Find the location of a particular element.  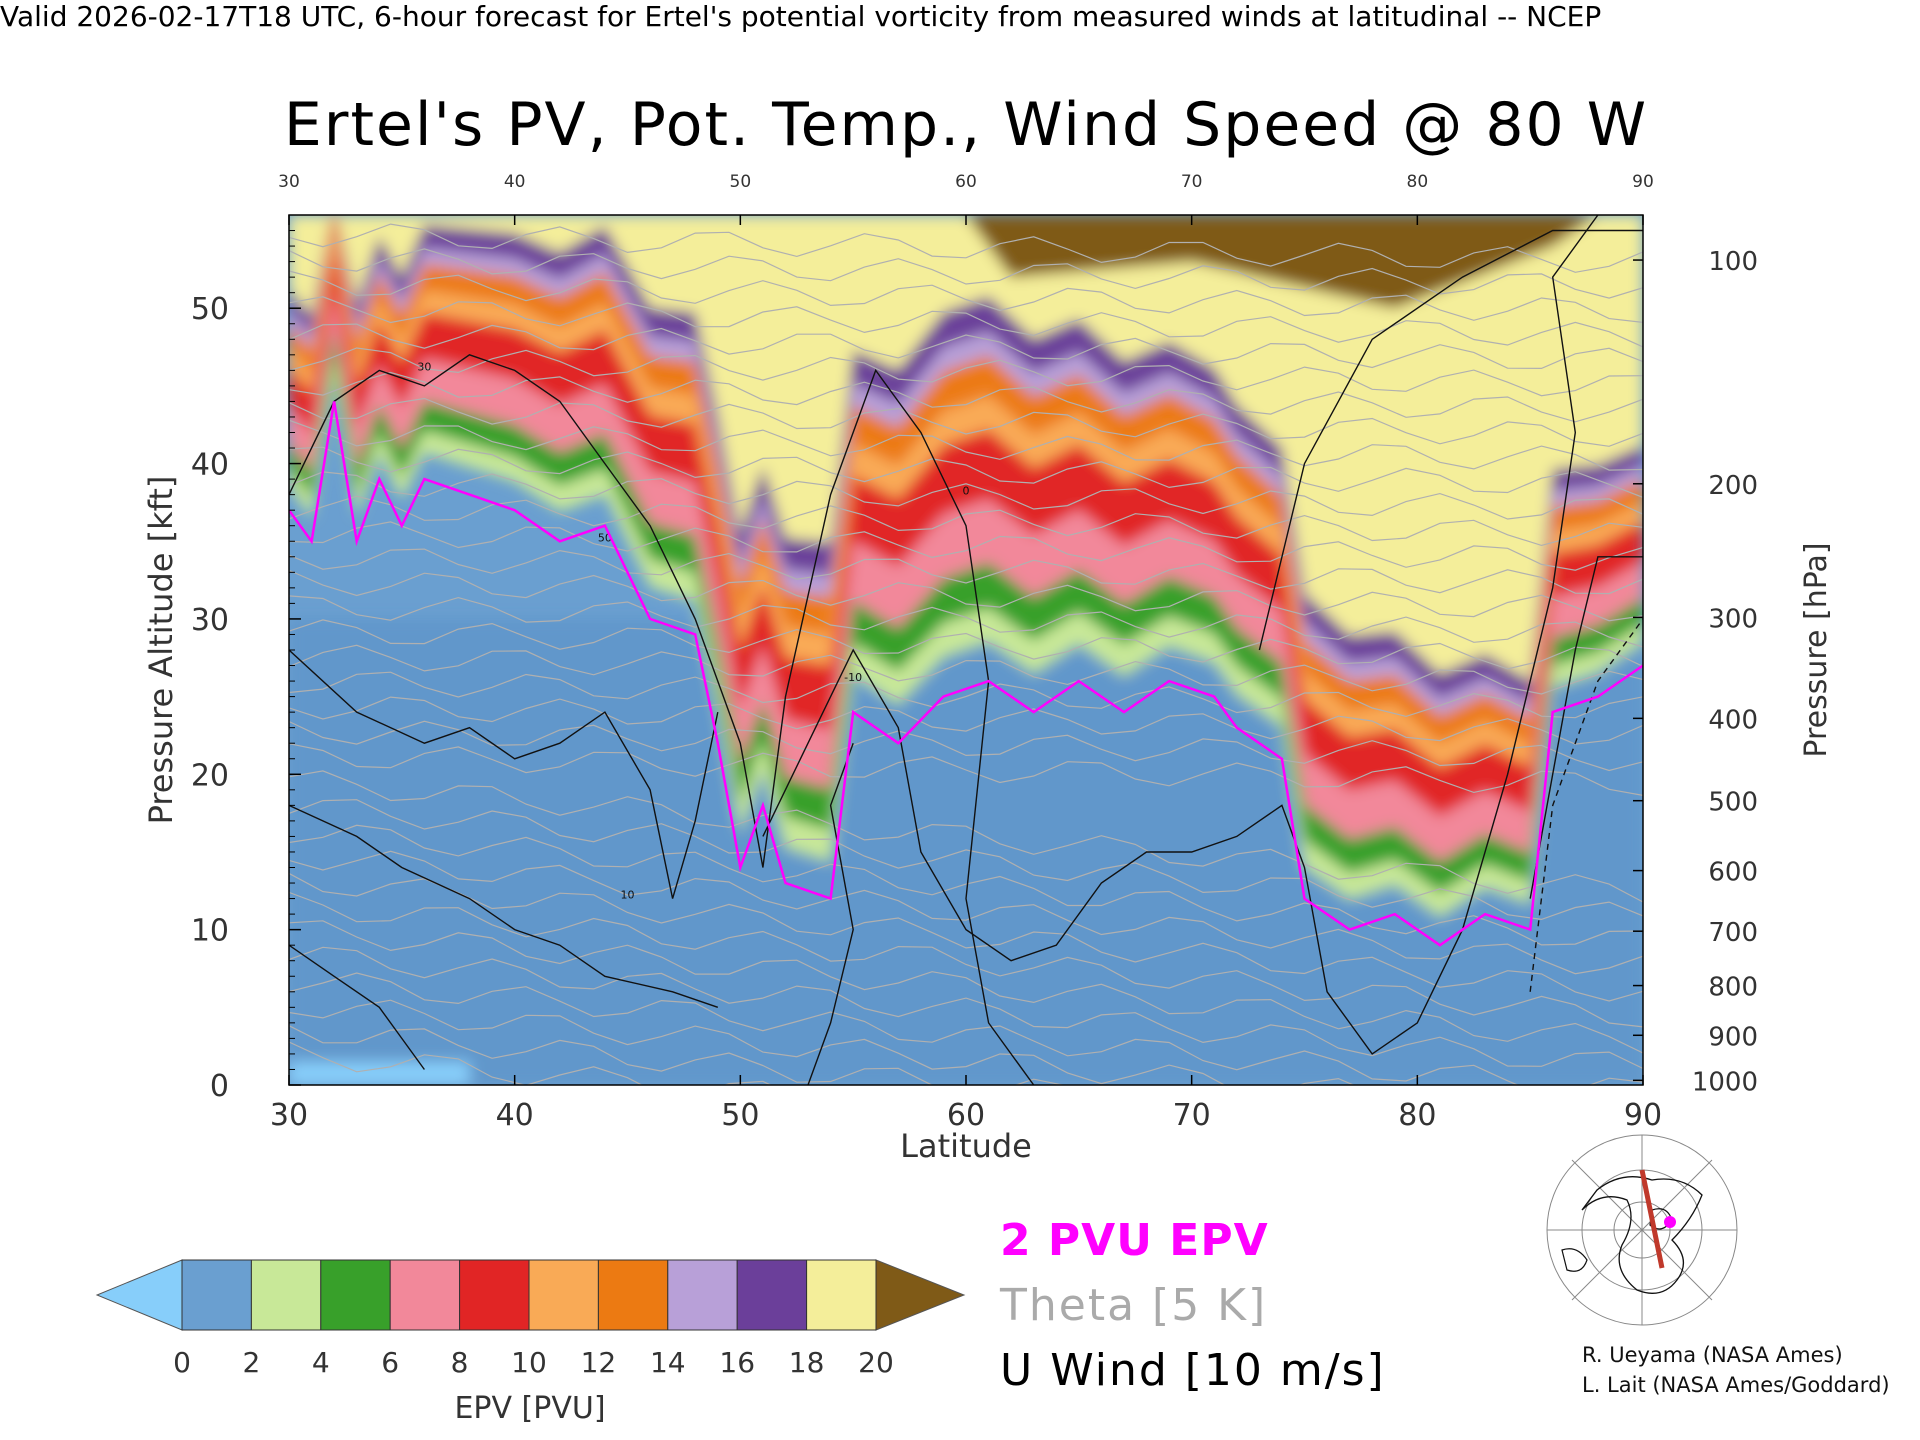

wind-contour-label: -10 is located at coordinates (853, 677).